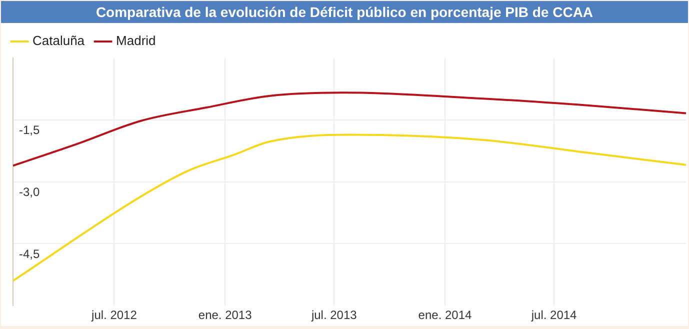 The height and width of the screenshot is (329, 689). What do you see at coordinates (225, 315) in the screenshot?
I see `x-tick-label: ene. 2013` at bounding box center [225, 315].